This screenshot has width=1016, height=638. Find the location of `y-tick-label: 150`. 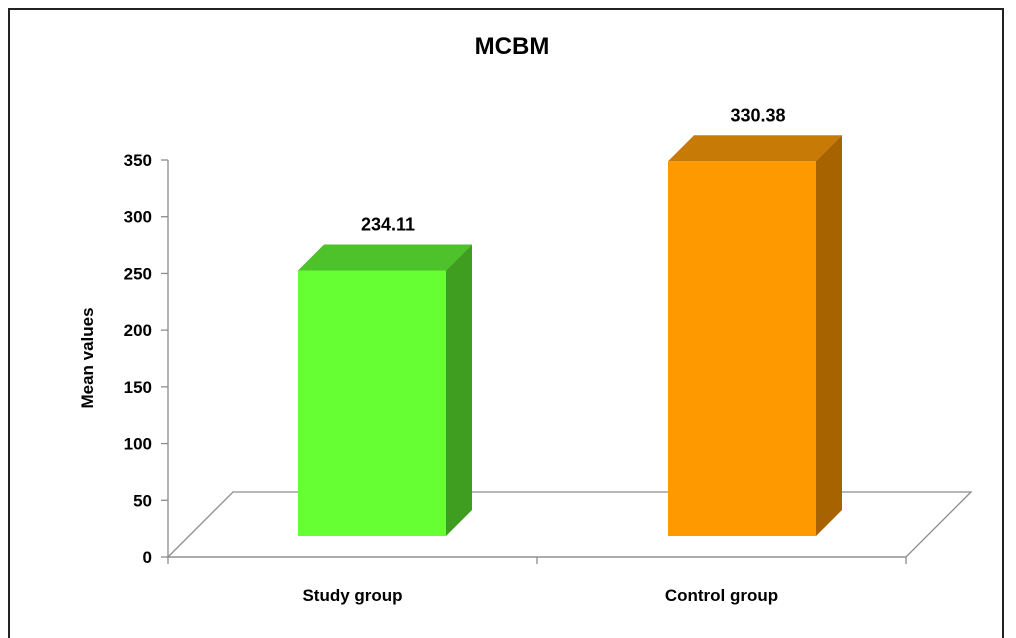

y-tick-label: 150 is located at coordinates (138, 387).